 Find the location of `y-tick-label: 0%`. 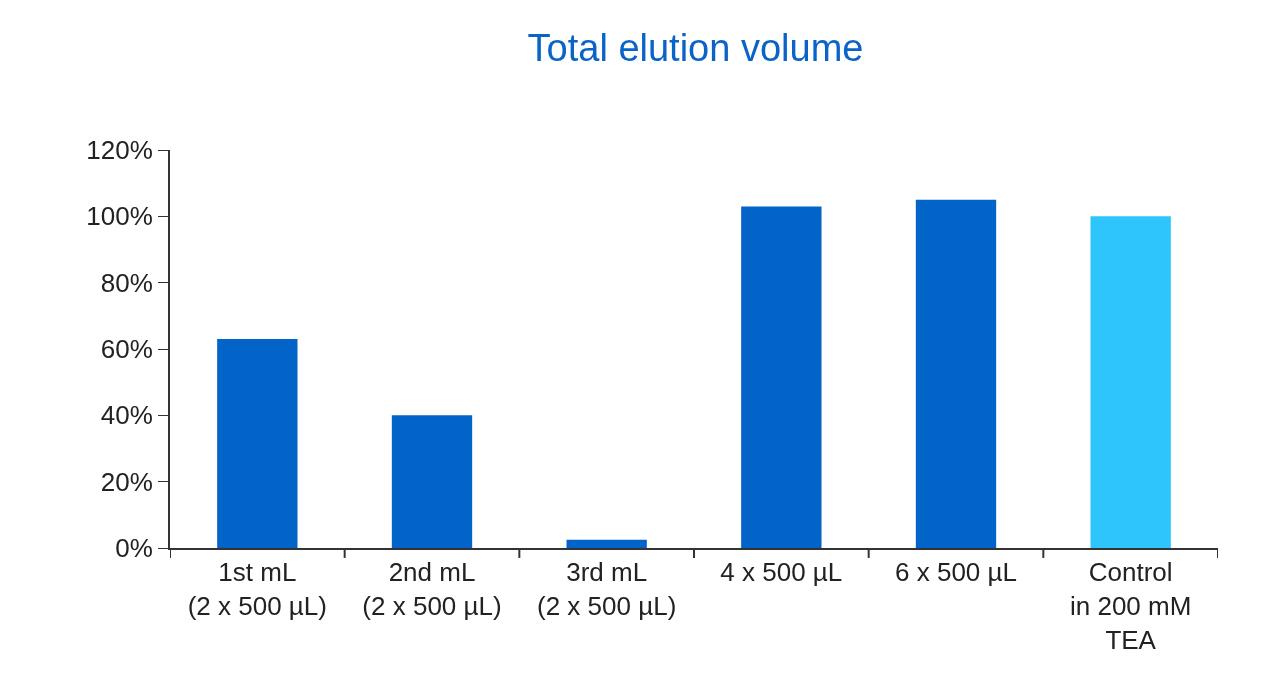

y-tick-label: 0% is located at coordinates (134, 548).